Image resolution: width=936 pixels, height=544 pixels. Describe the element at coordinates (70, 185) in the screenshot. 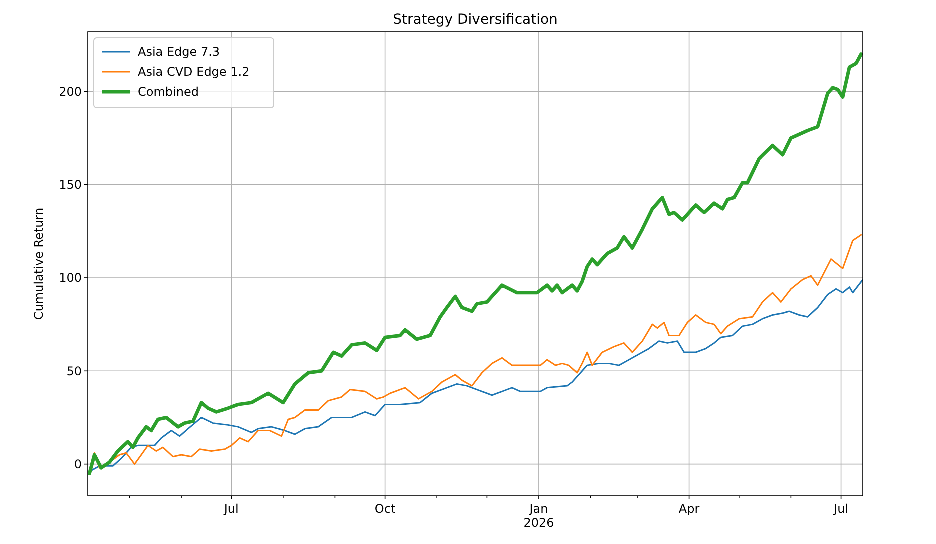

I see `y-tick-label: 150` at that location.